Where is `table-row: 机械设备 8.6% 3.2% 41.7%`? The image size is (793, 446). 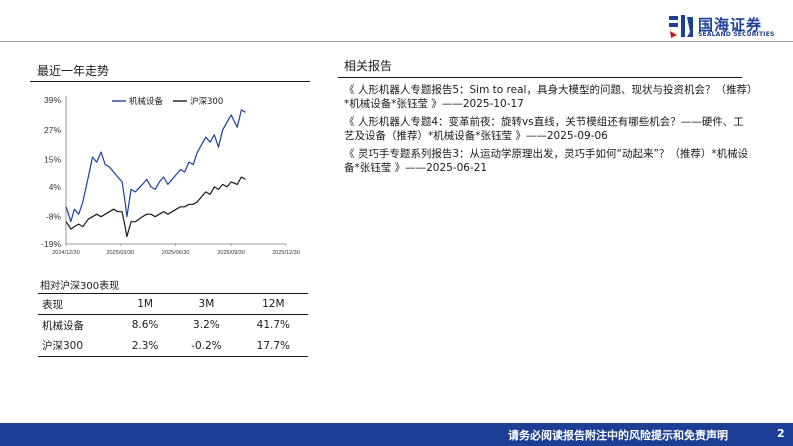
table-row: 机械设备 8.6% 3.2% 41.7% is located at coordinates (173, 325).